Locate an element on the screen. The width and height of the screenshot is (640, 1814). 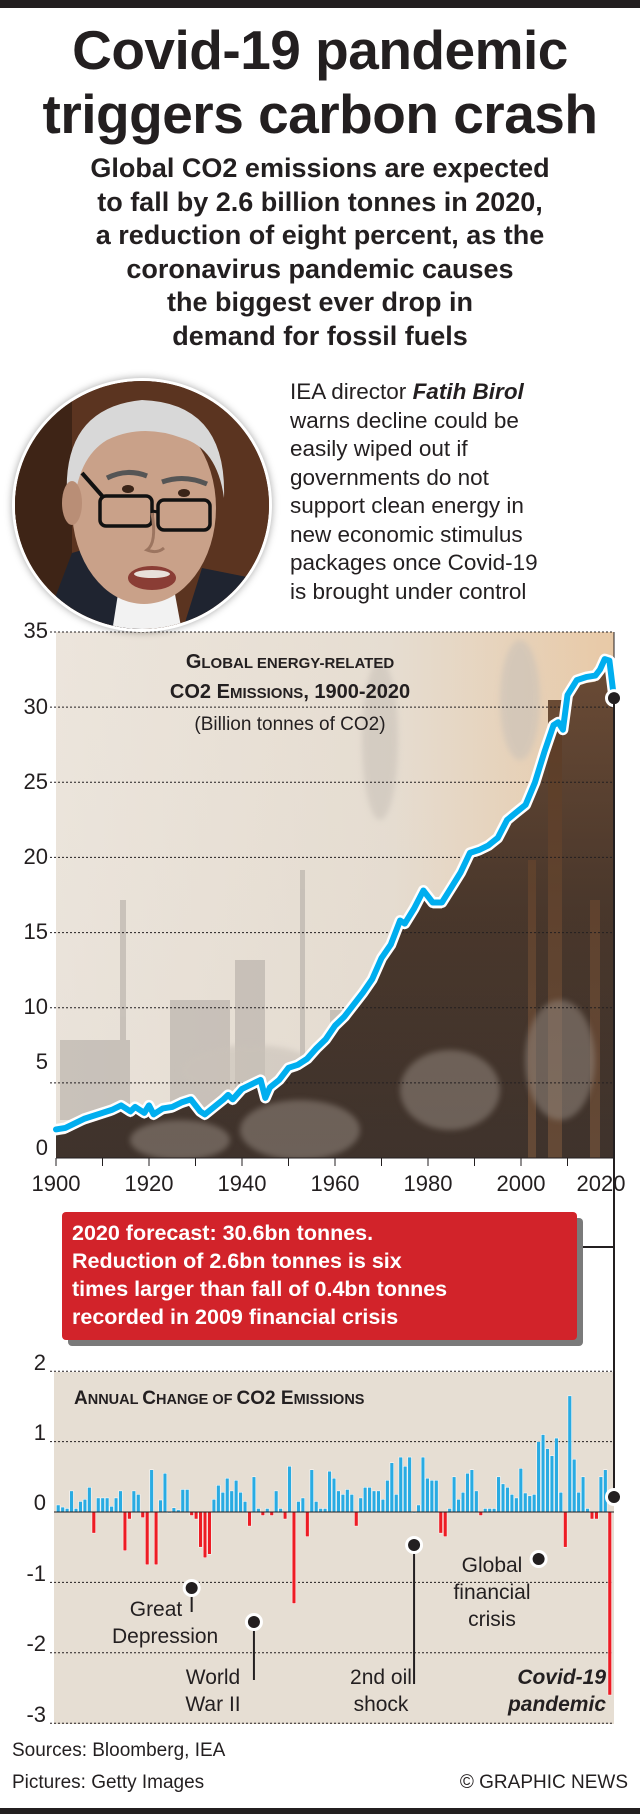
x-tick-label: 1920 is located at coordinates (149, 1183).